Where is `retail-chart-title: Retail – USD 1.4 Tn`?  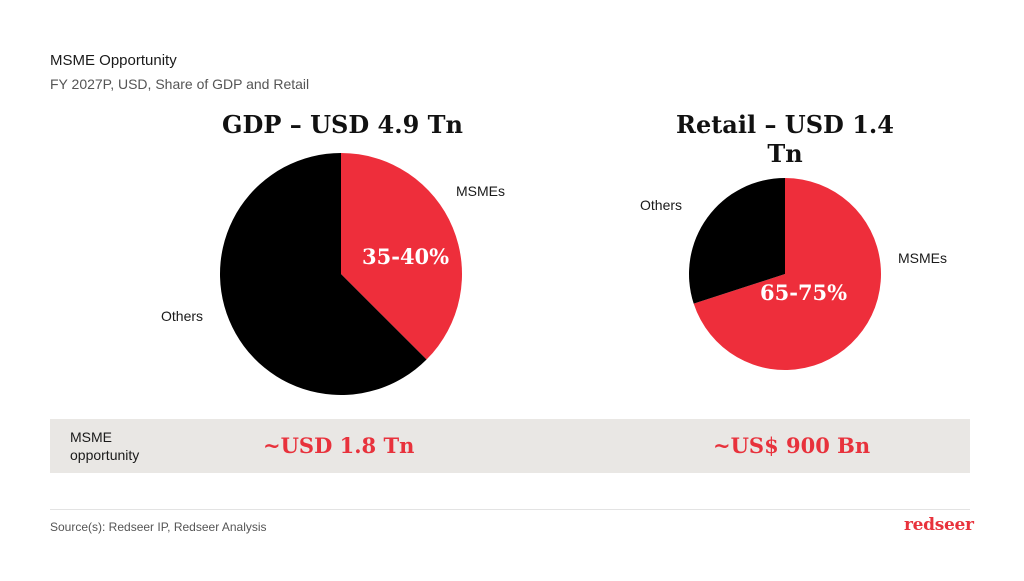
retail-chart-title: Retail – USD 1.4 Tn is located at coordinates (785, 139).